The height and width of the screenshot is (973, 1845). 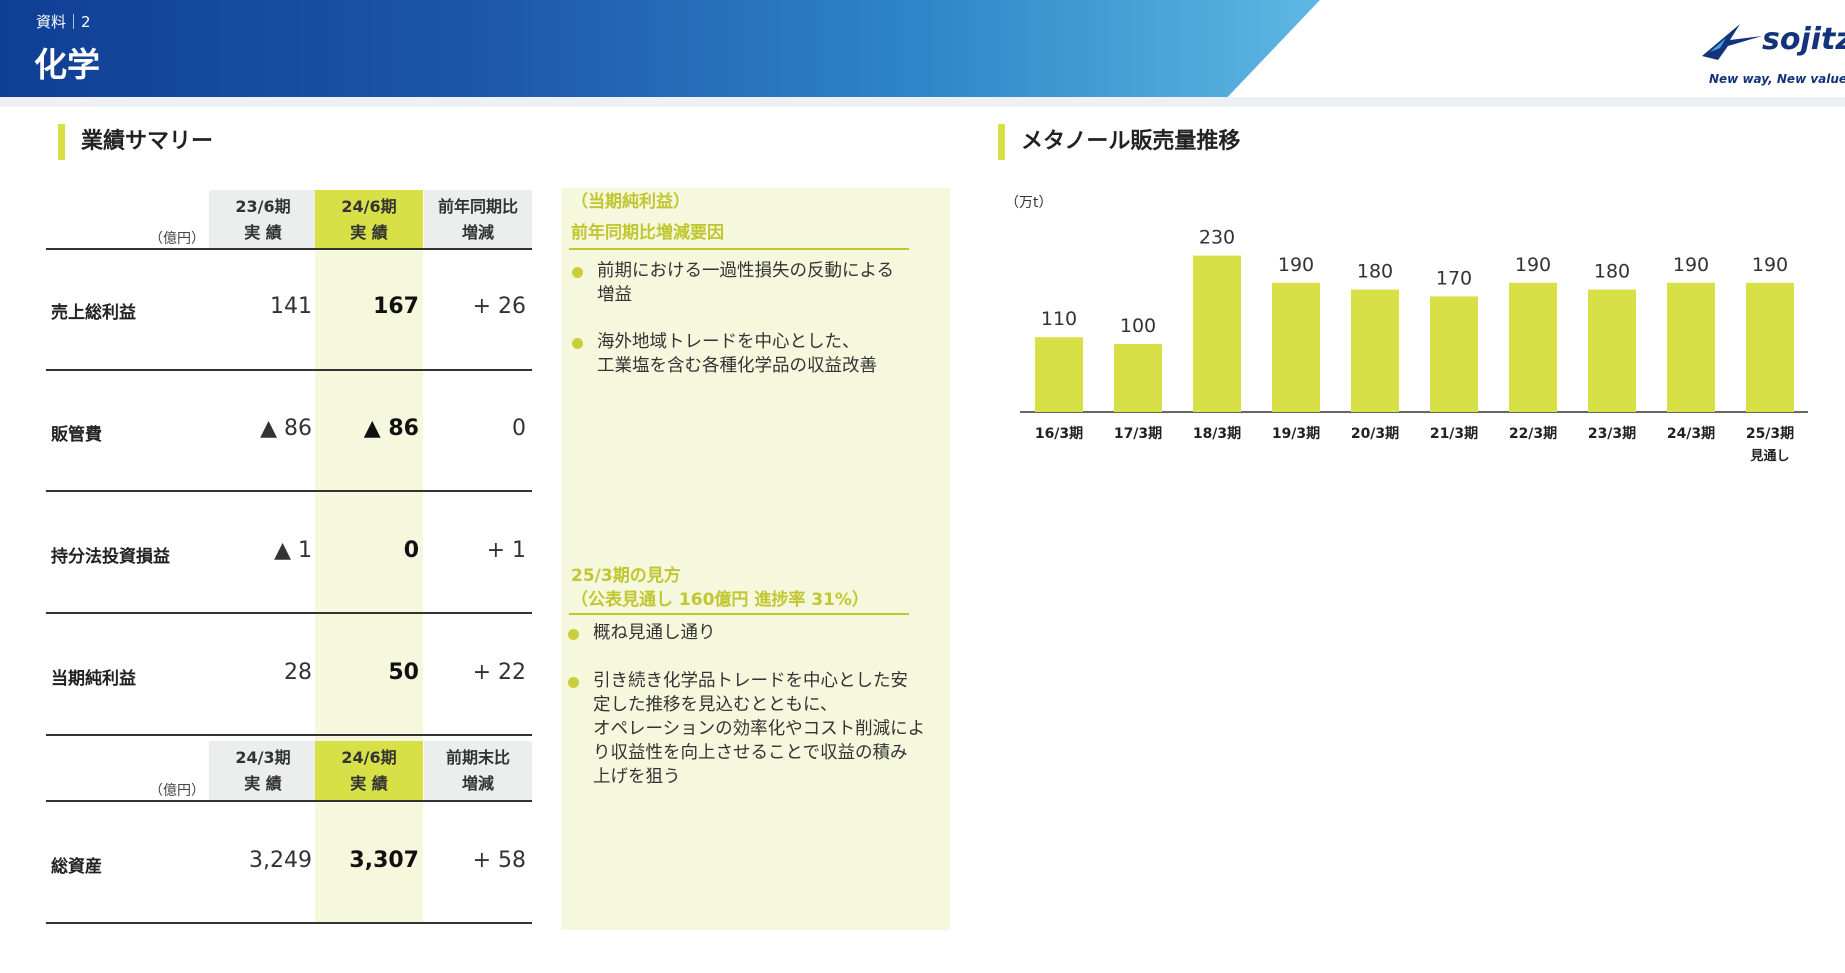 I want to click on equity-method-diff: + 1, so click(x=506, y=550).